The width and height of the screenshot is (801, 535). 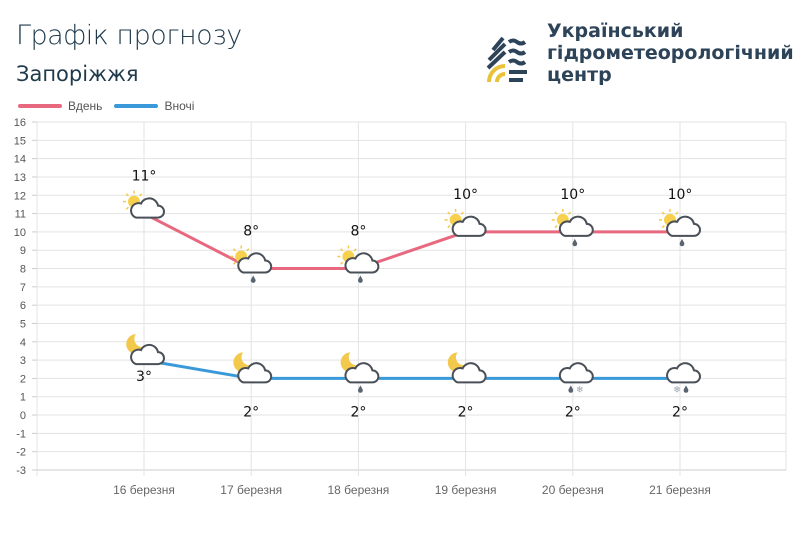 I want to click on y-tick-label: 12, so click(x=20, y=196).